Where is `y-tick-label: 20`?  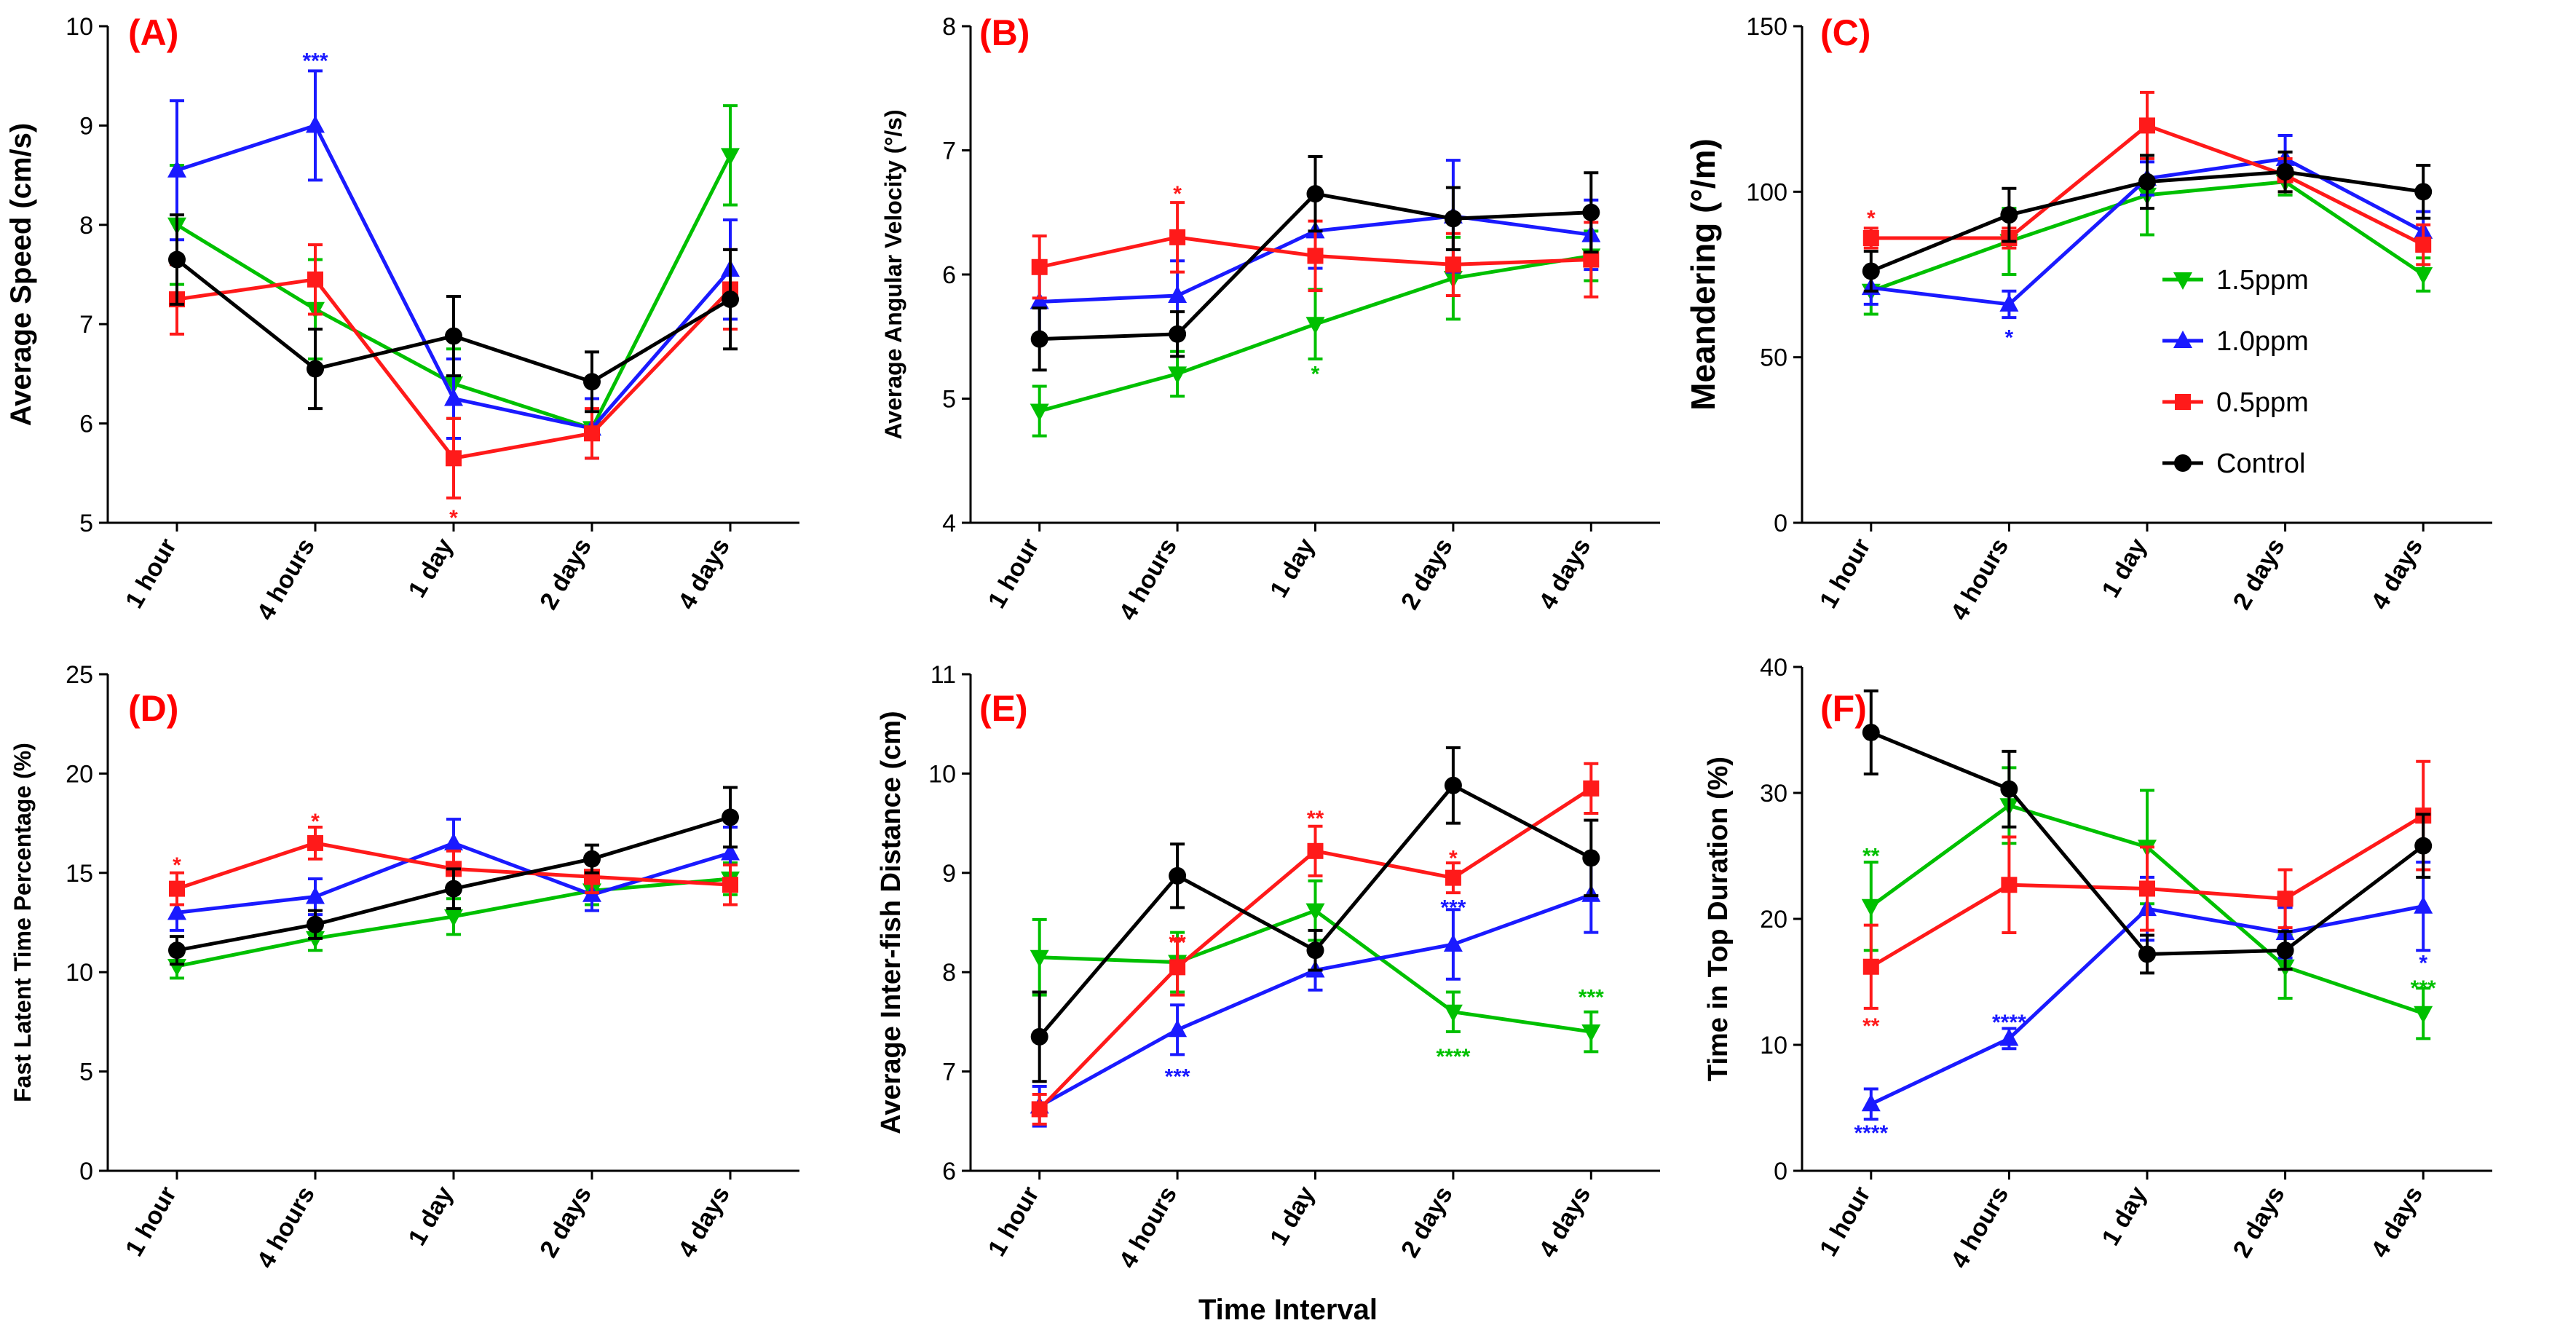 y-tick-label: 20 is located at coordinates (80, 774).